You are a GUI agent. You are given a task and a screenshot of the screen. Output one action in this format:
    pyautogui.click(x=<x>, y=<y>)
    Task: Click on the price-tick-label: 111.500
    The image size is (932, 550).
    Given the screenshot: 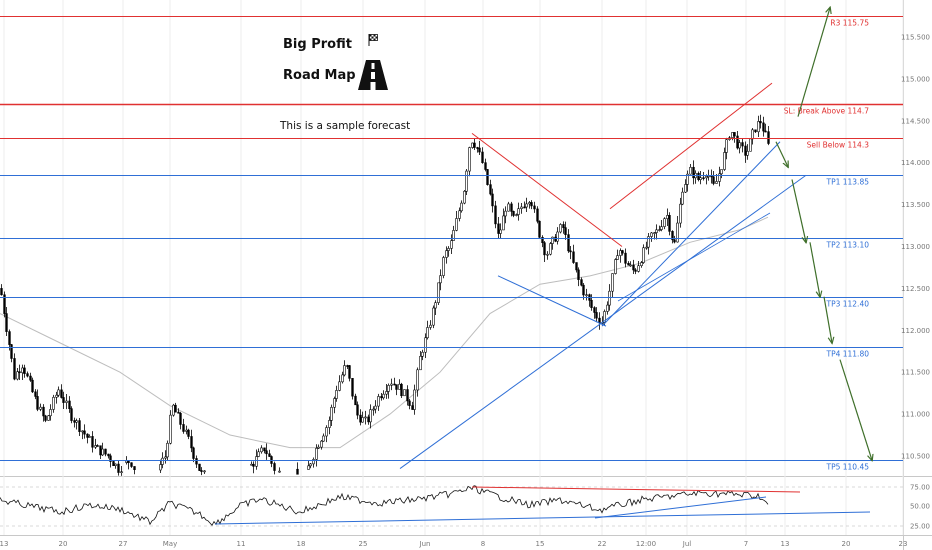 What is the action you would take?
    pyautogui.click(x=915, y=373)
    